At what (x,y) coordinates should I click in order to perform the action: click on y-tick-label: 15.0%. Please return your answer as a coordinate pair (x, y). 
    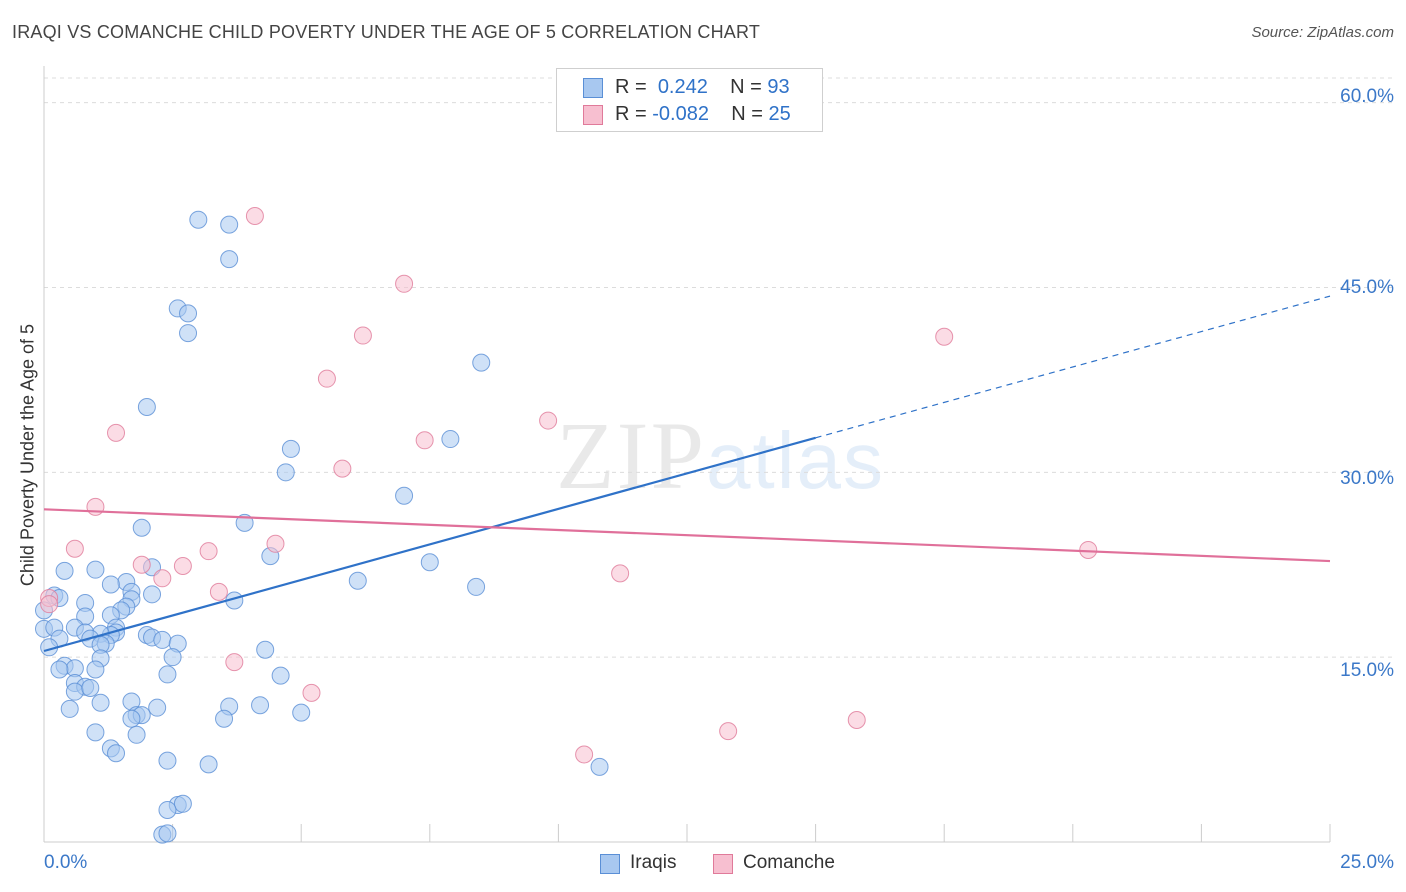
    Looking at the image, I should click on (1367, 670).